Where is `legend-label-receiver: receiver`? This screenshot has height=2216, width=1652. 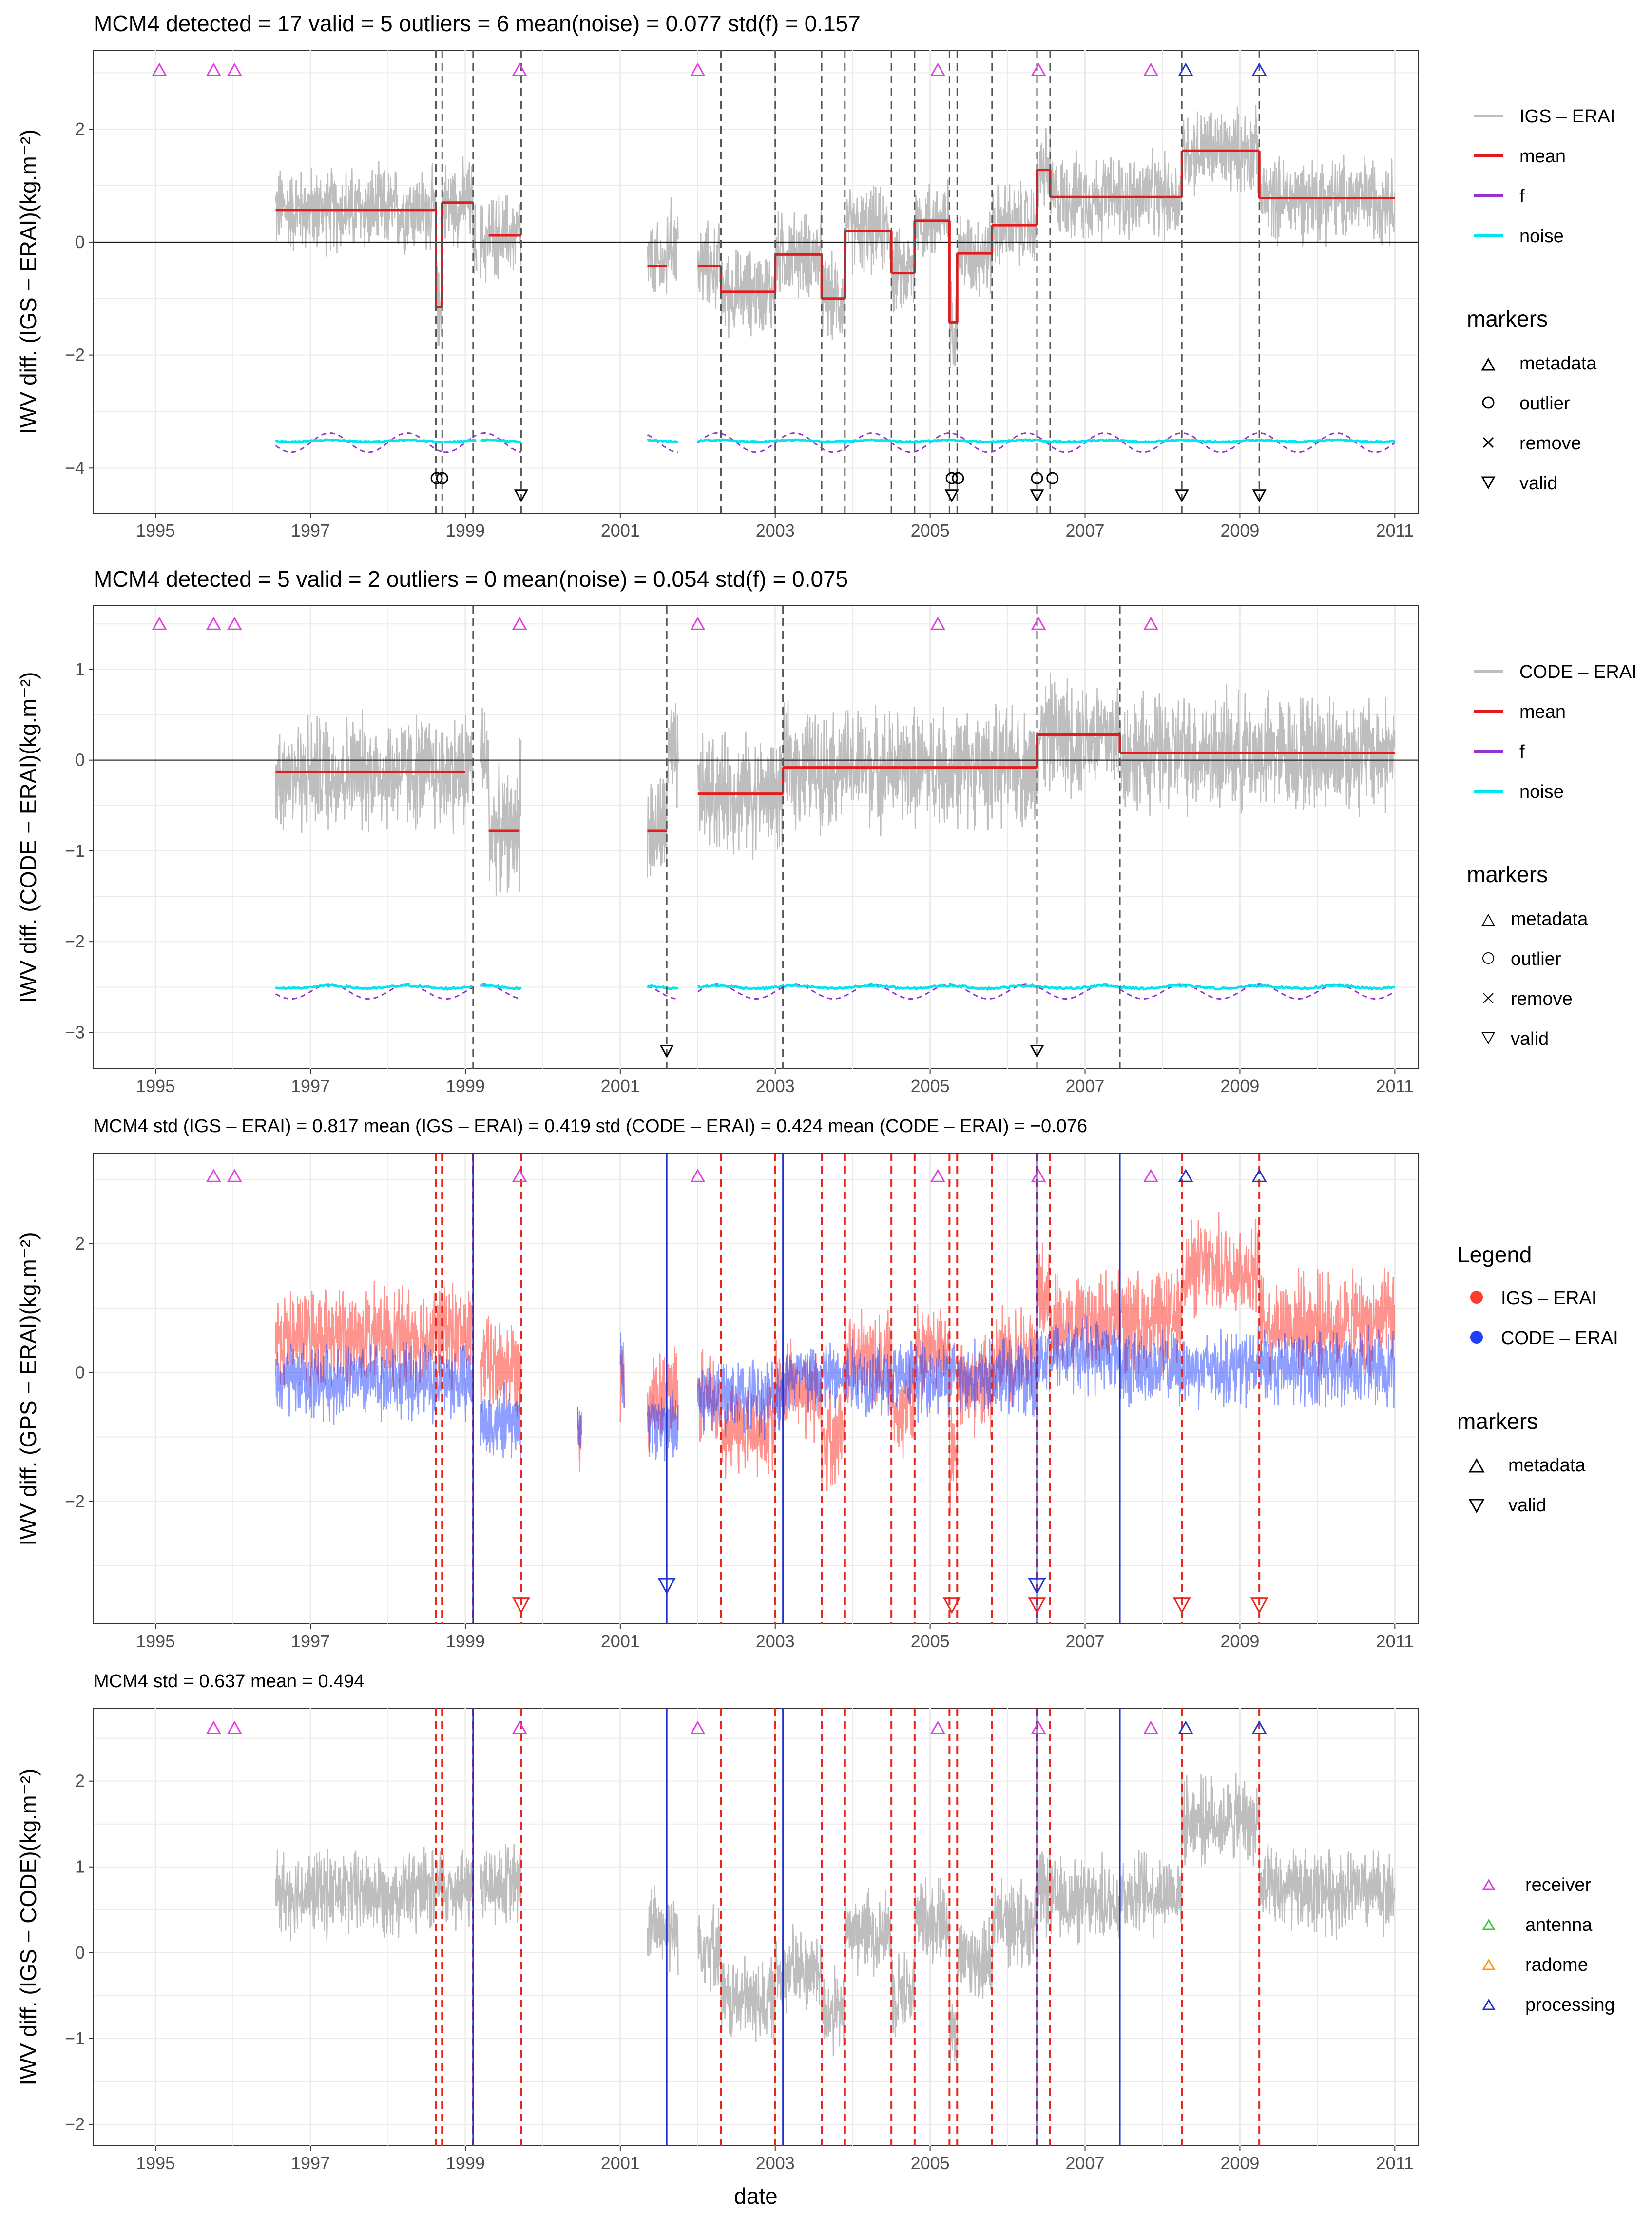
legend-label-receiver: receiver is located at coordinates (1558, 1885).